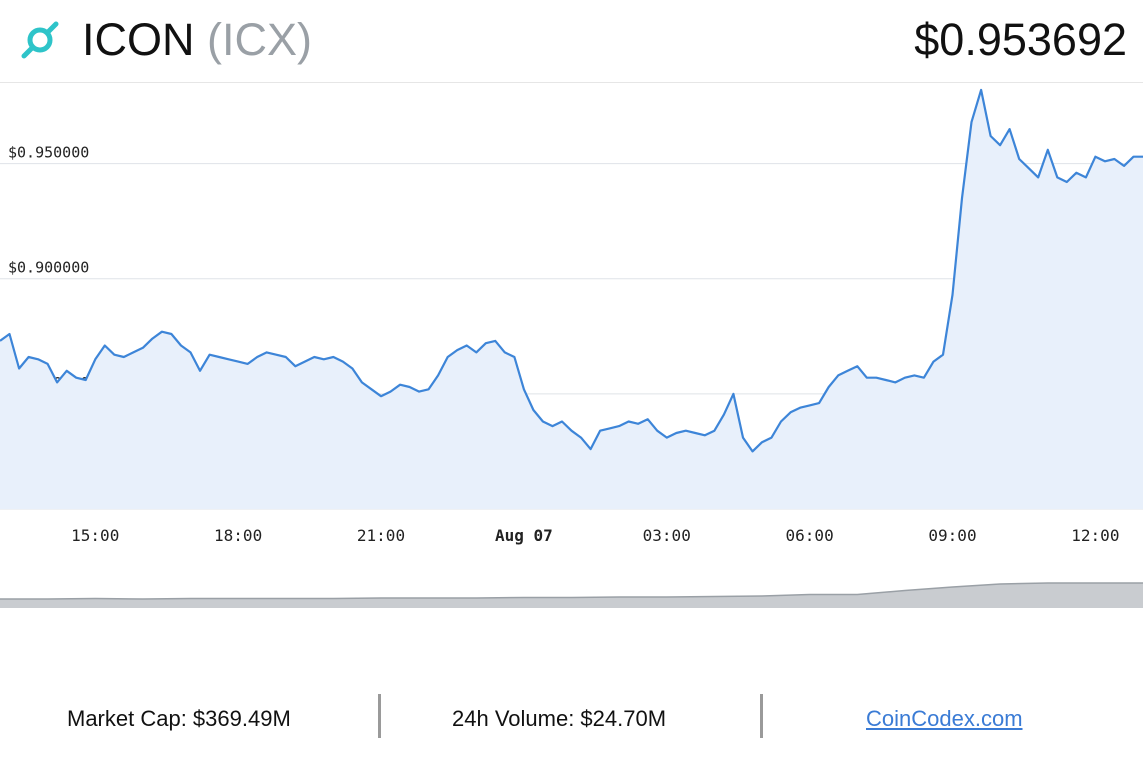 The width and height of the screenshot is (1143, 768). Describe the element at coordinates (524, 535) in the screenshot. I see `x-tick-label: Aug 07` at that location.